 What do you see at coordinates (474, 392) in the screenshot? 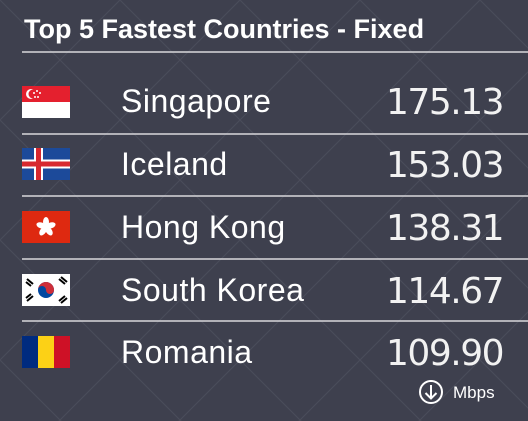
I see `unit-label: Mbps` at bounding box center [474, 392].